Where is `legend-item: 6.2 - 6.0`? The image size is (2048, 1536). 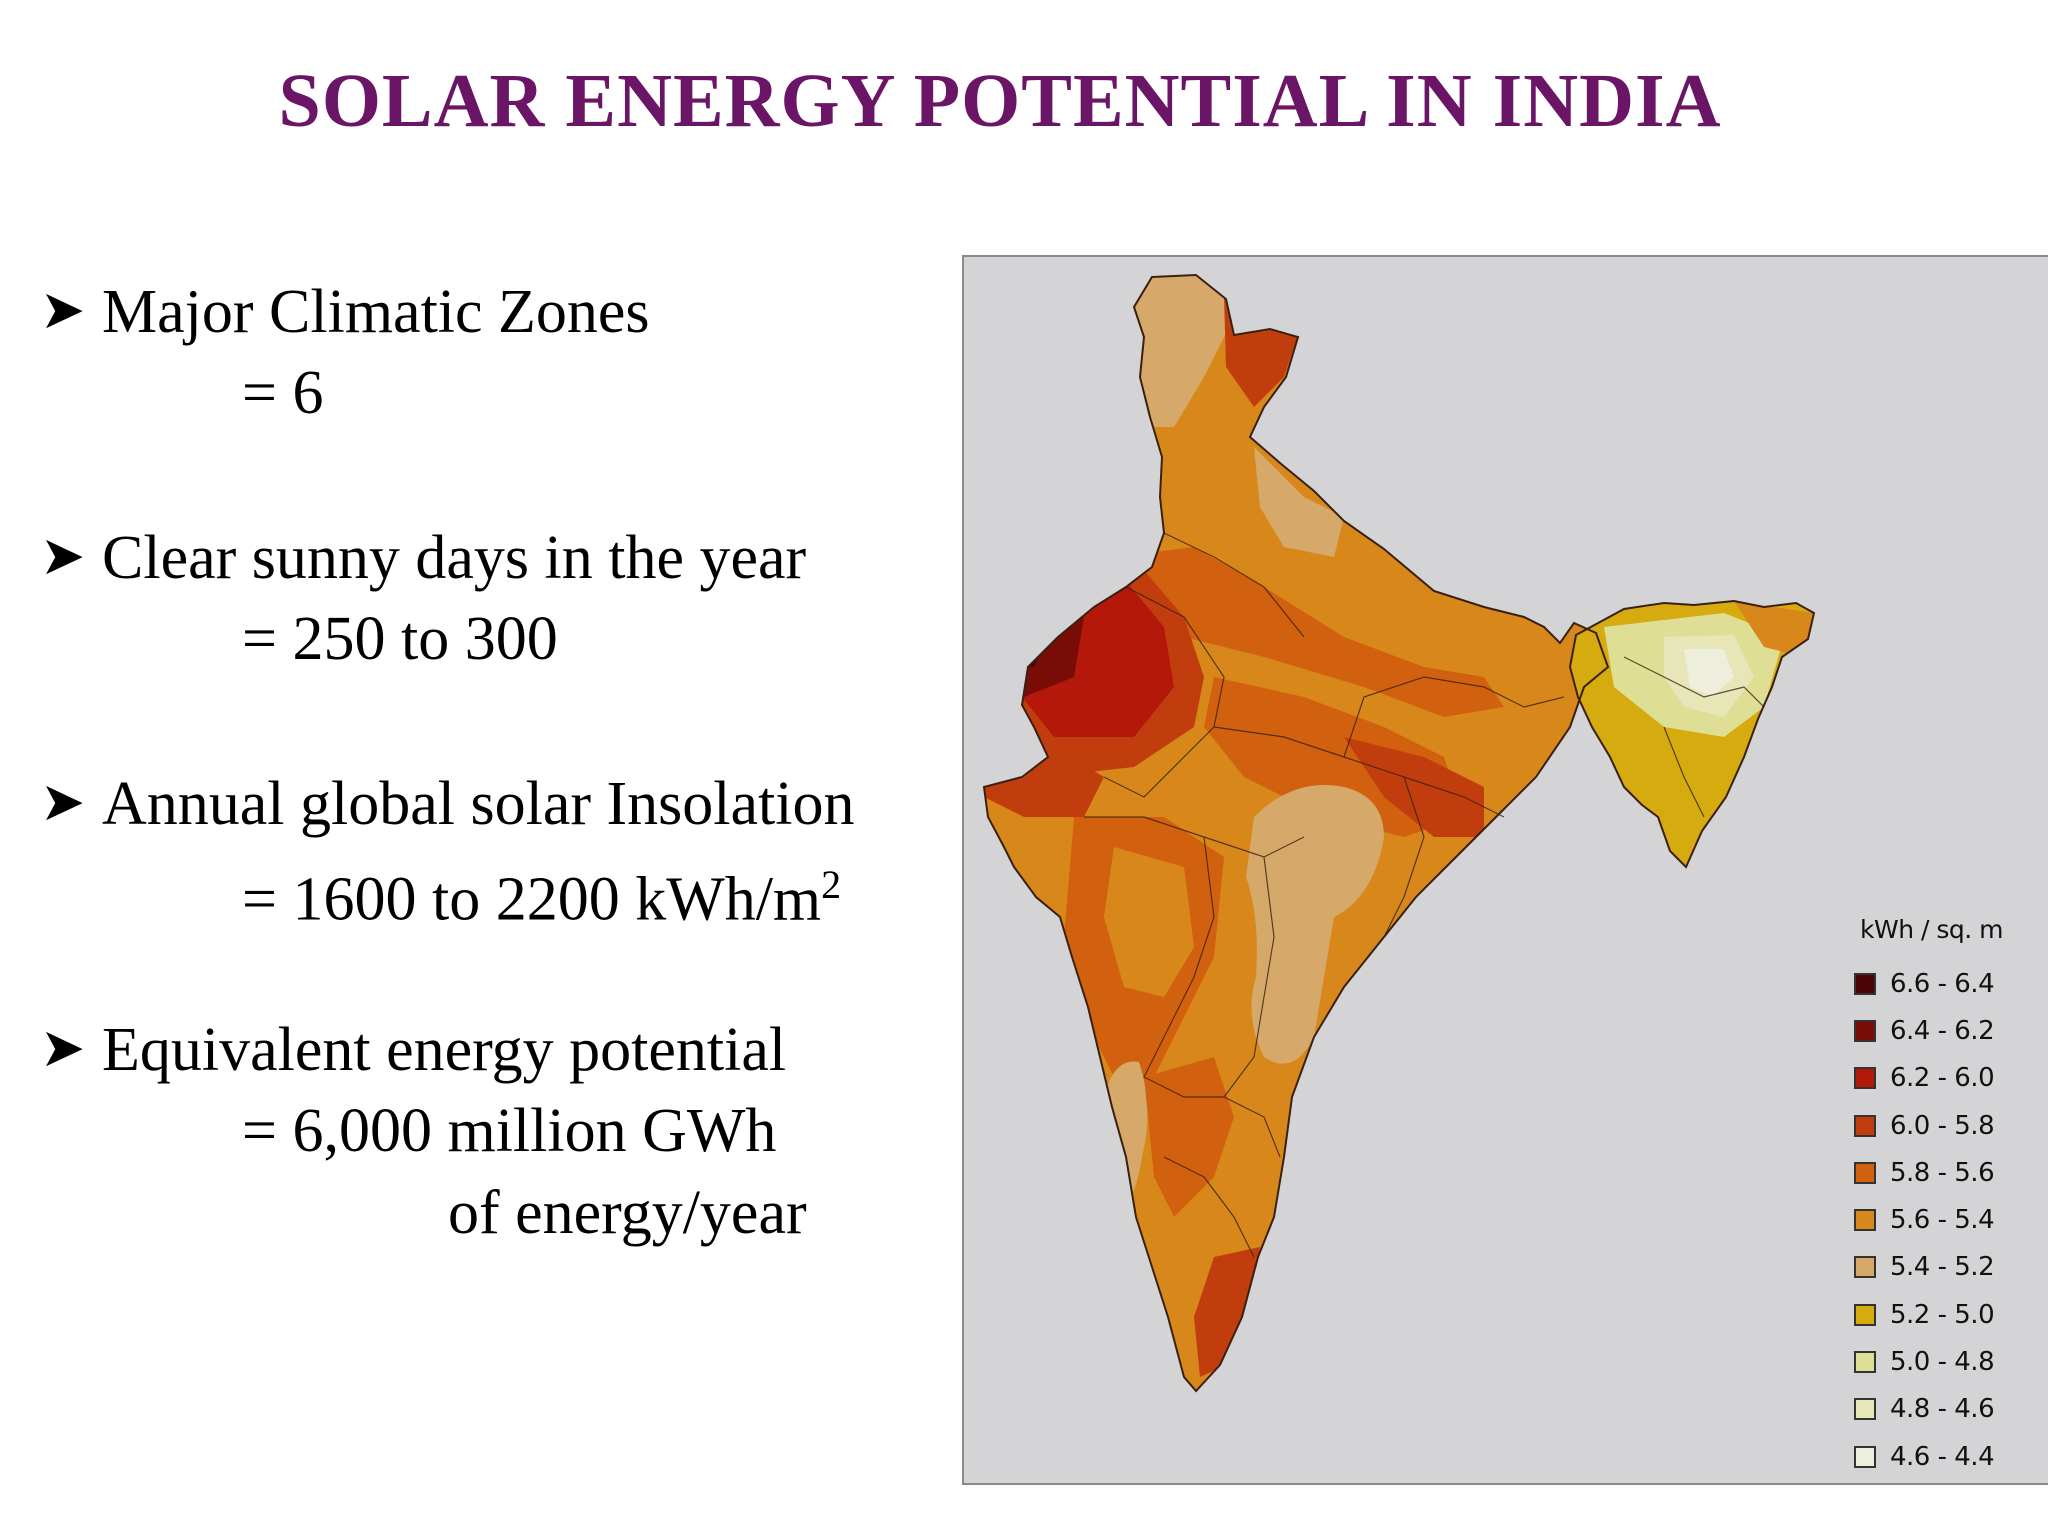
legend-item: 6.2 - 6.0 is located at coordinates (1949, 1078).